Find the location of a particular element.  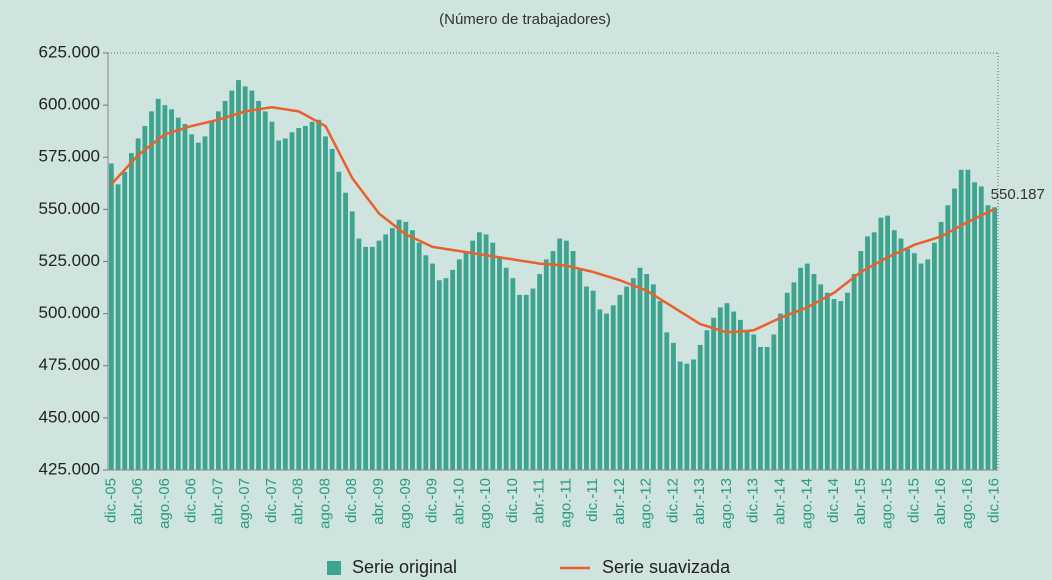

x-tick-label: abr.-15 is located at coordinates (860, 501).